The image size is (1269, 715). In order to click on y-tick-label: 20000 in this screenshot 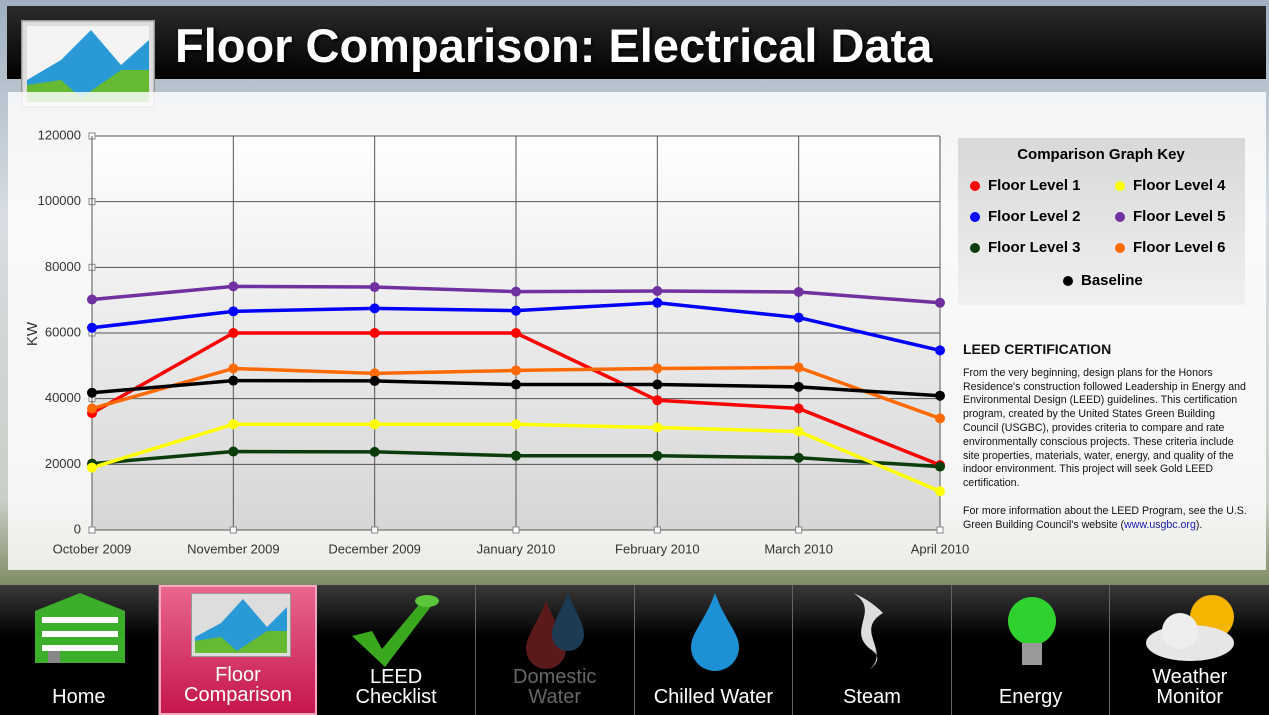, I will do `click(63, 463)`.